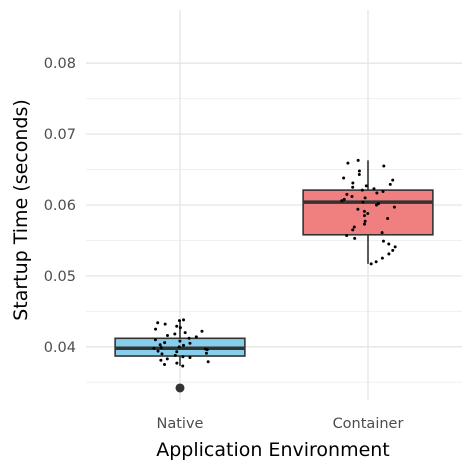 Image resolution: width=472 pixels, height=472 pixels. I want to click on y-tick-label: 0.06, so click(60, 206).